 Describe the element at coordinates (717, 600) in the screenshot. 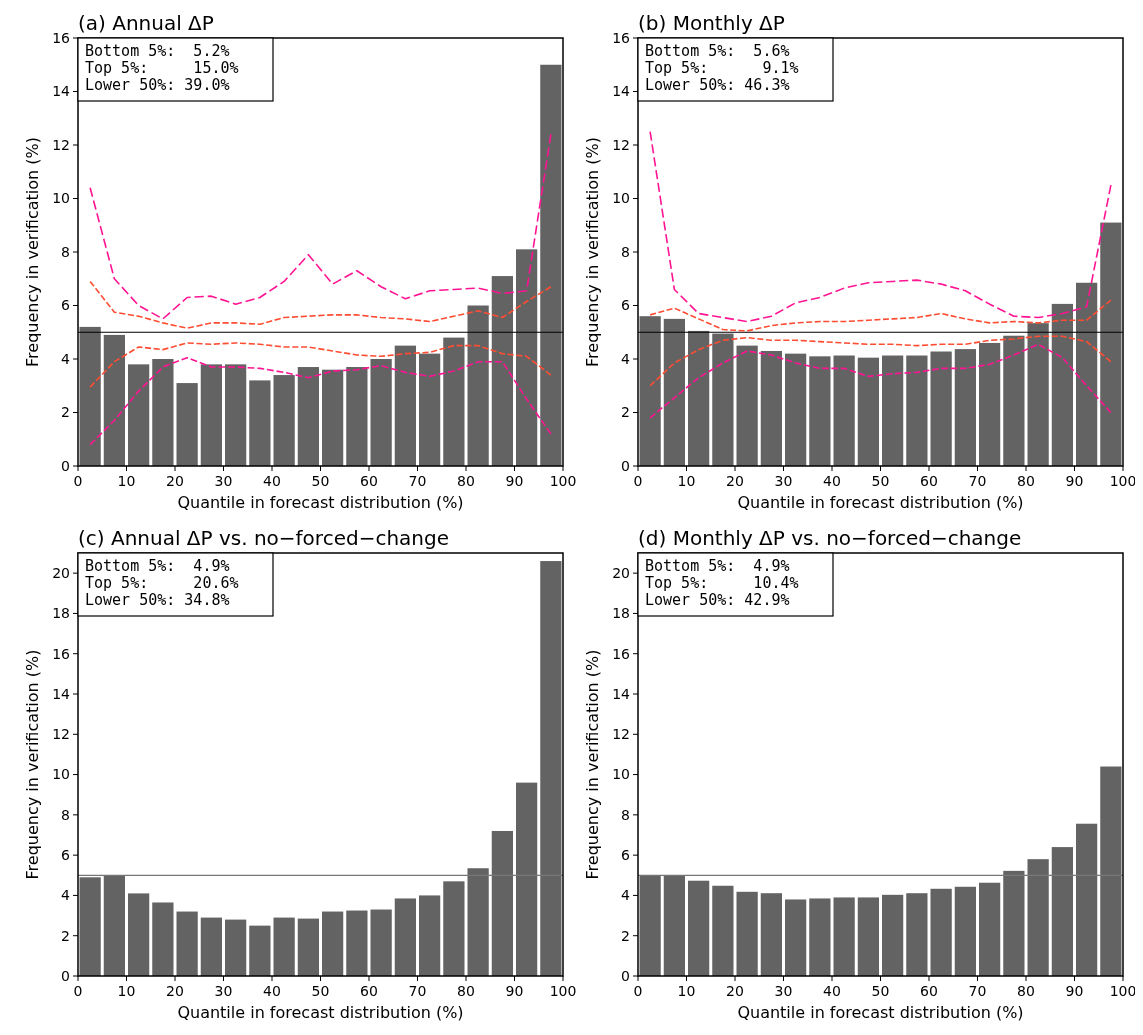

I see `annotation: Lower 50%: 42.9%` at that location.